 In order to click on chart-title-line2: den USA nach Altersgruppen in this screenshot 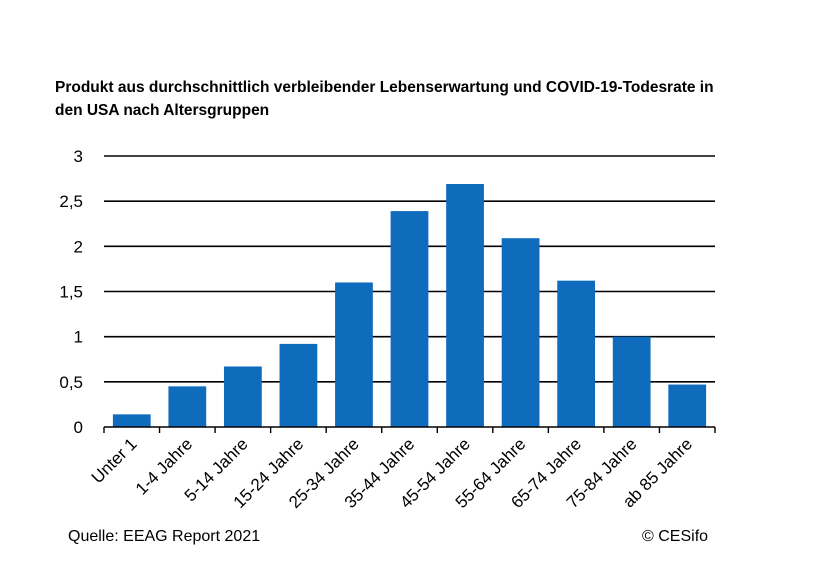, I will do `click(162, 110)`.